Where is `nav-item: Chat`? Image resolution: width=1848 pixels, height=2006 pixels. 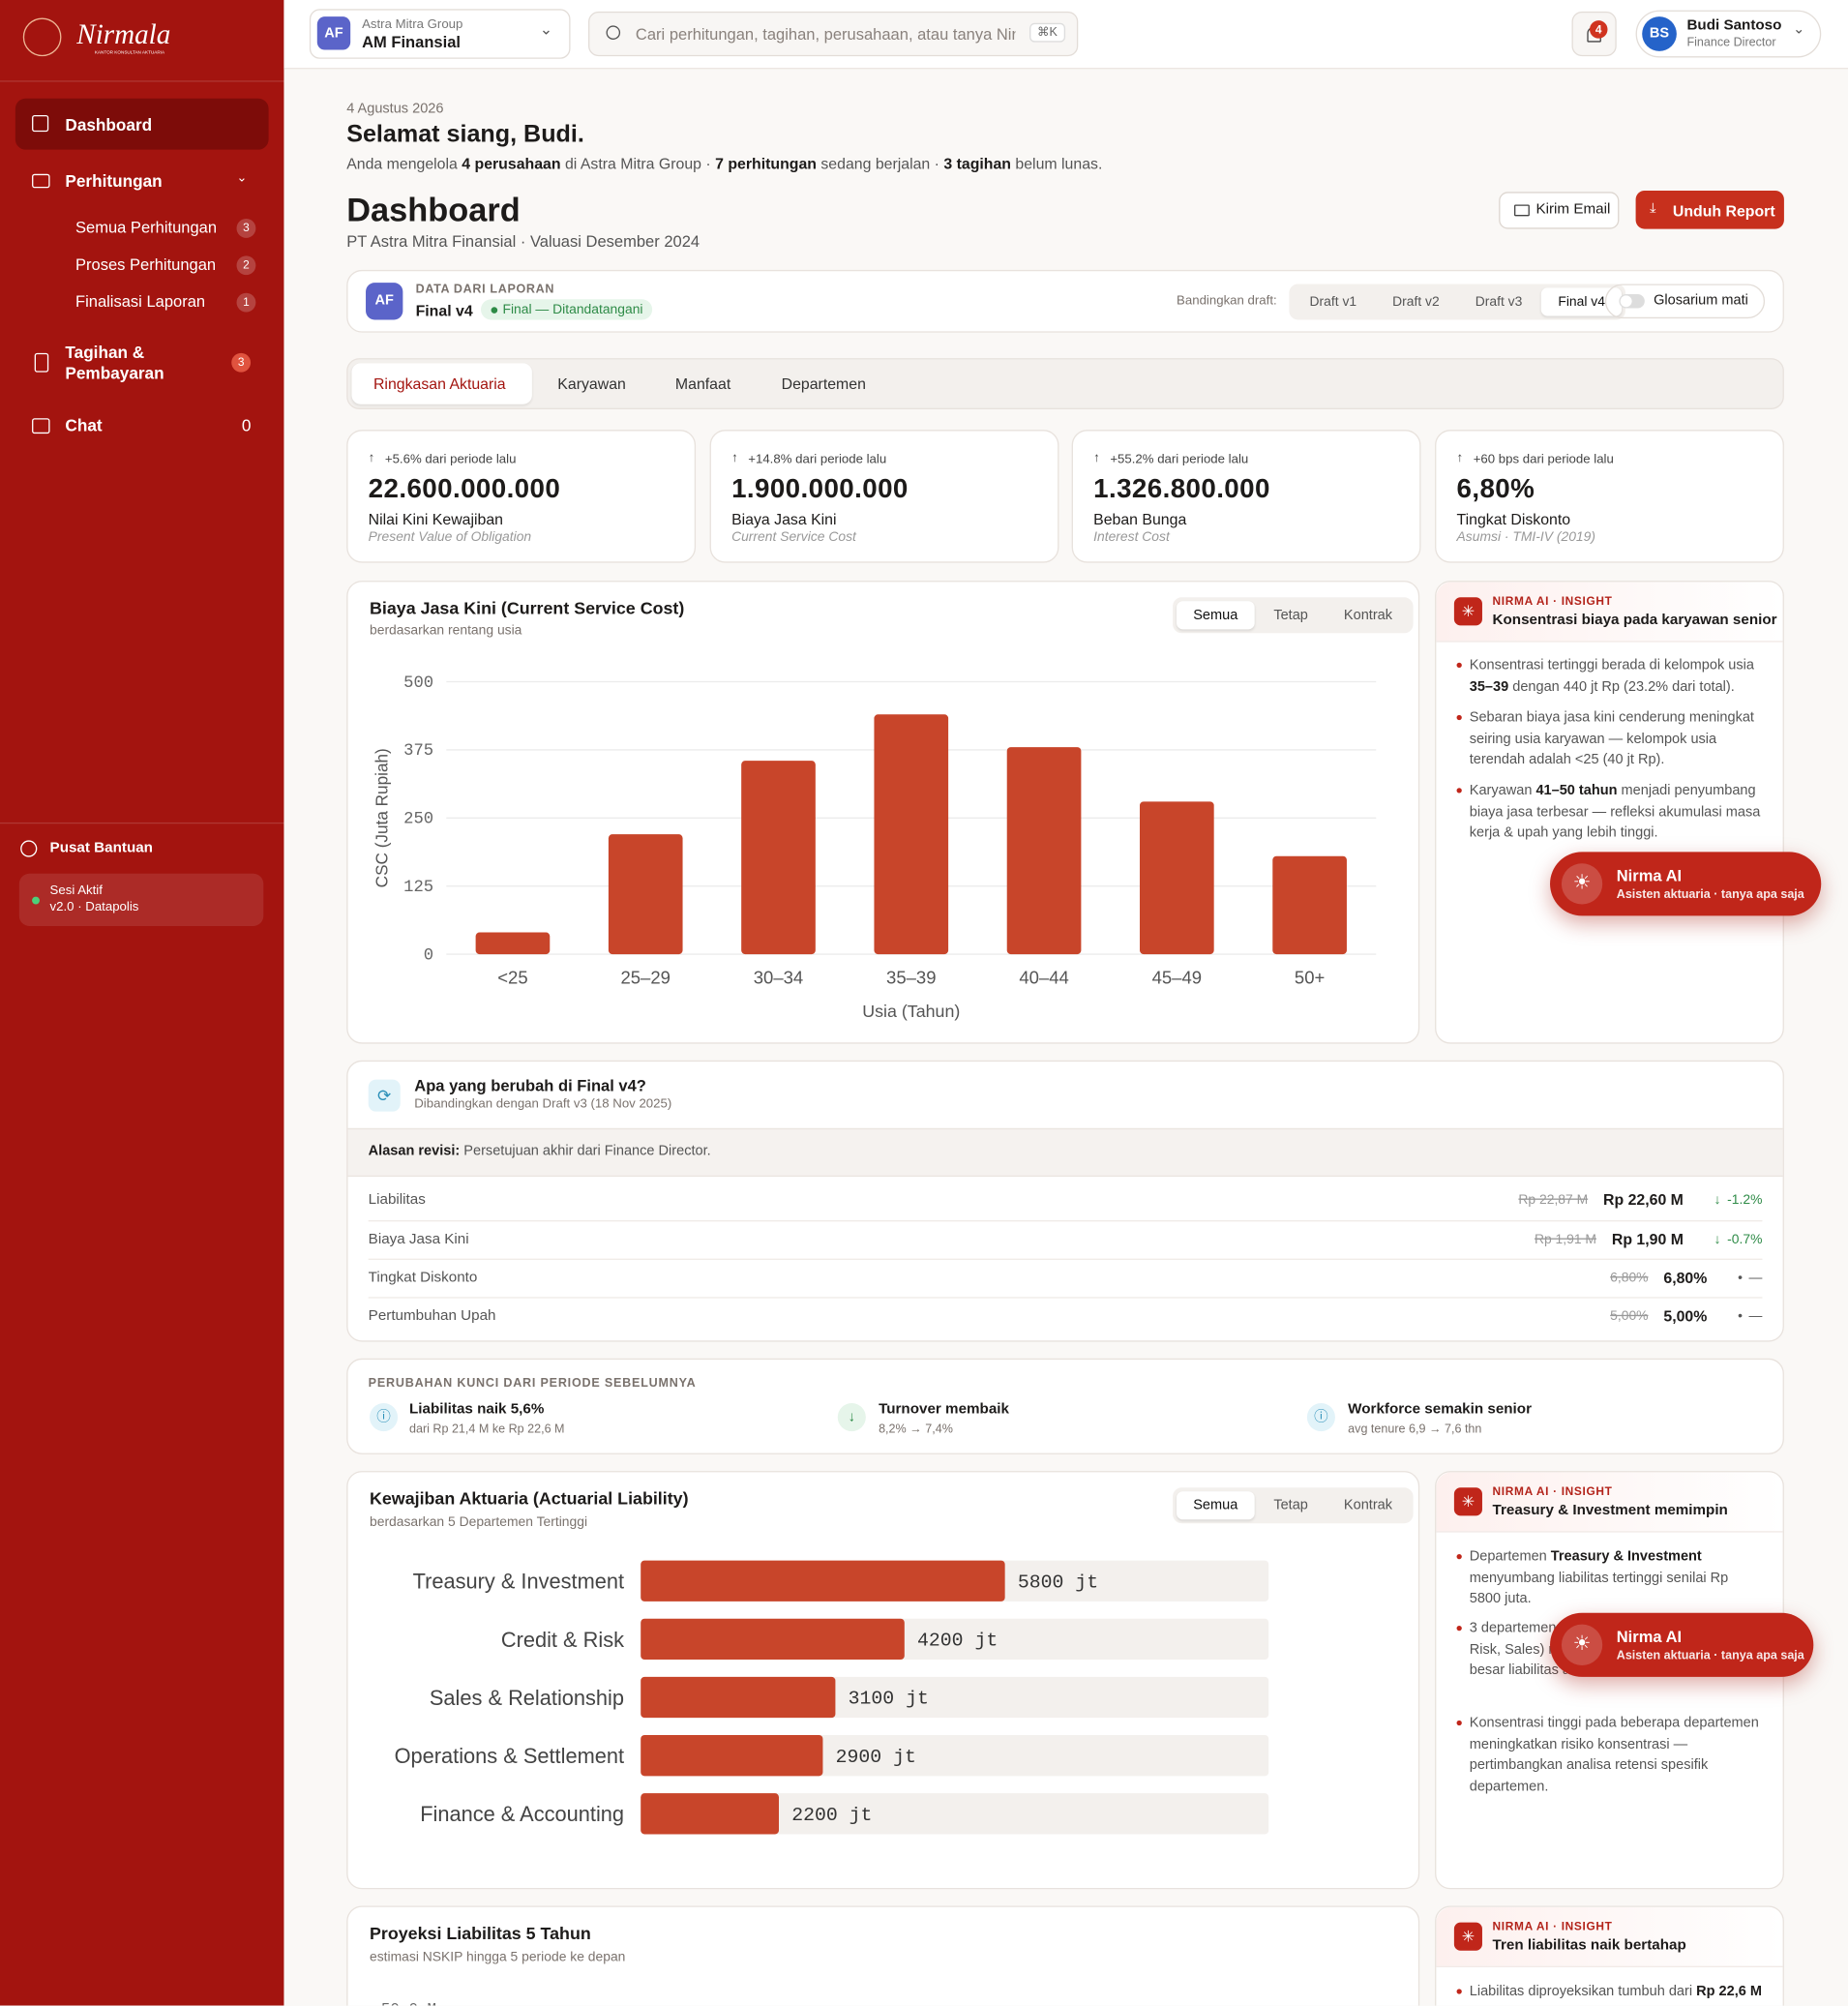
nav-item: Chat is located at coordinates (84, 425).